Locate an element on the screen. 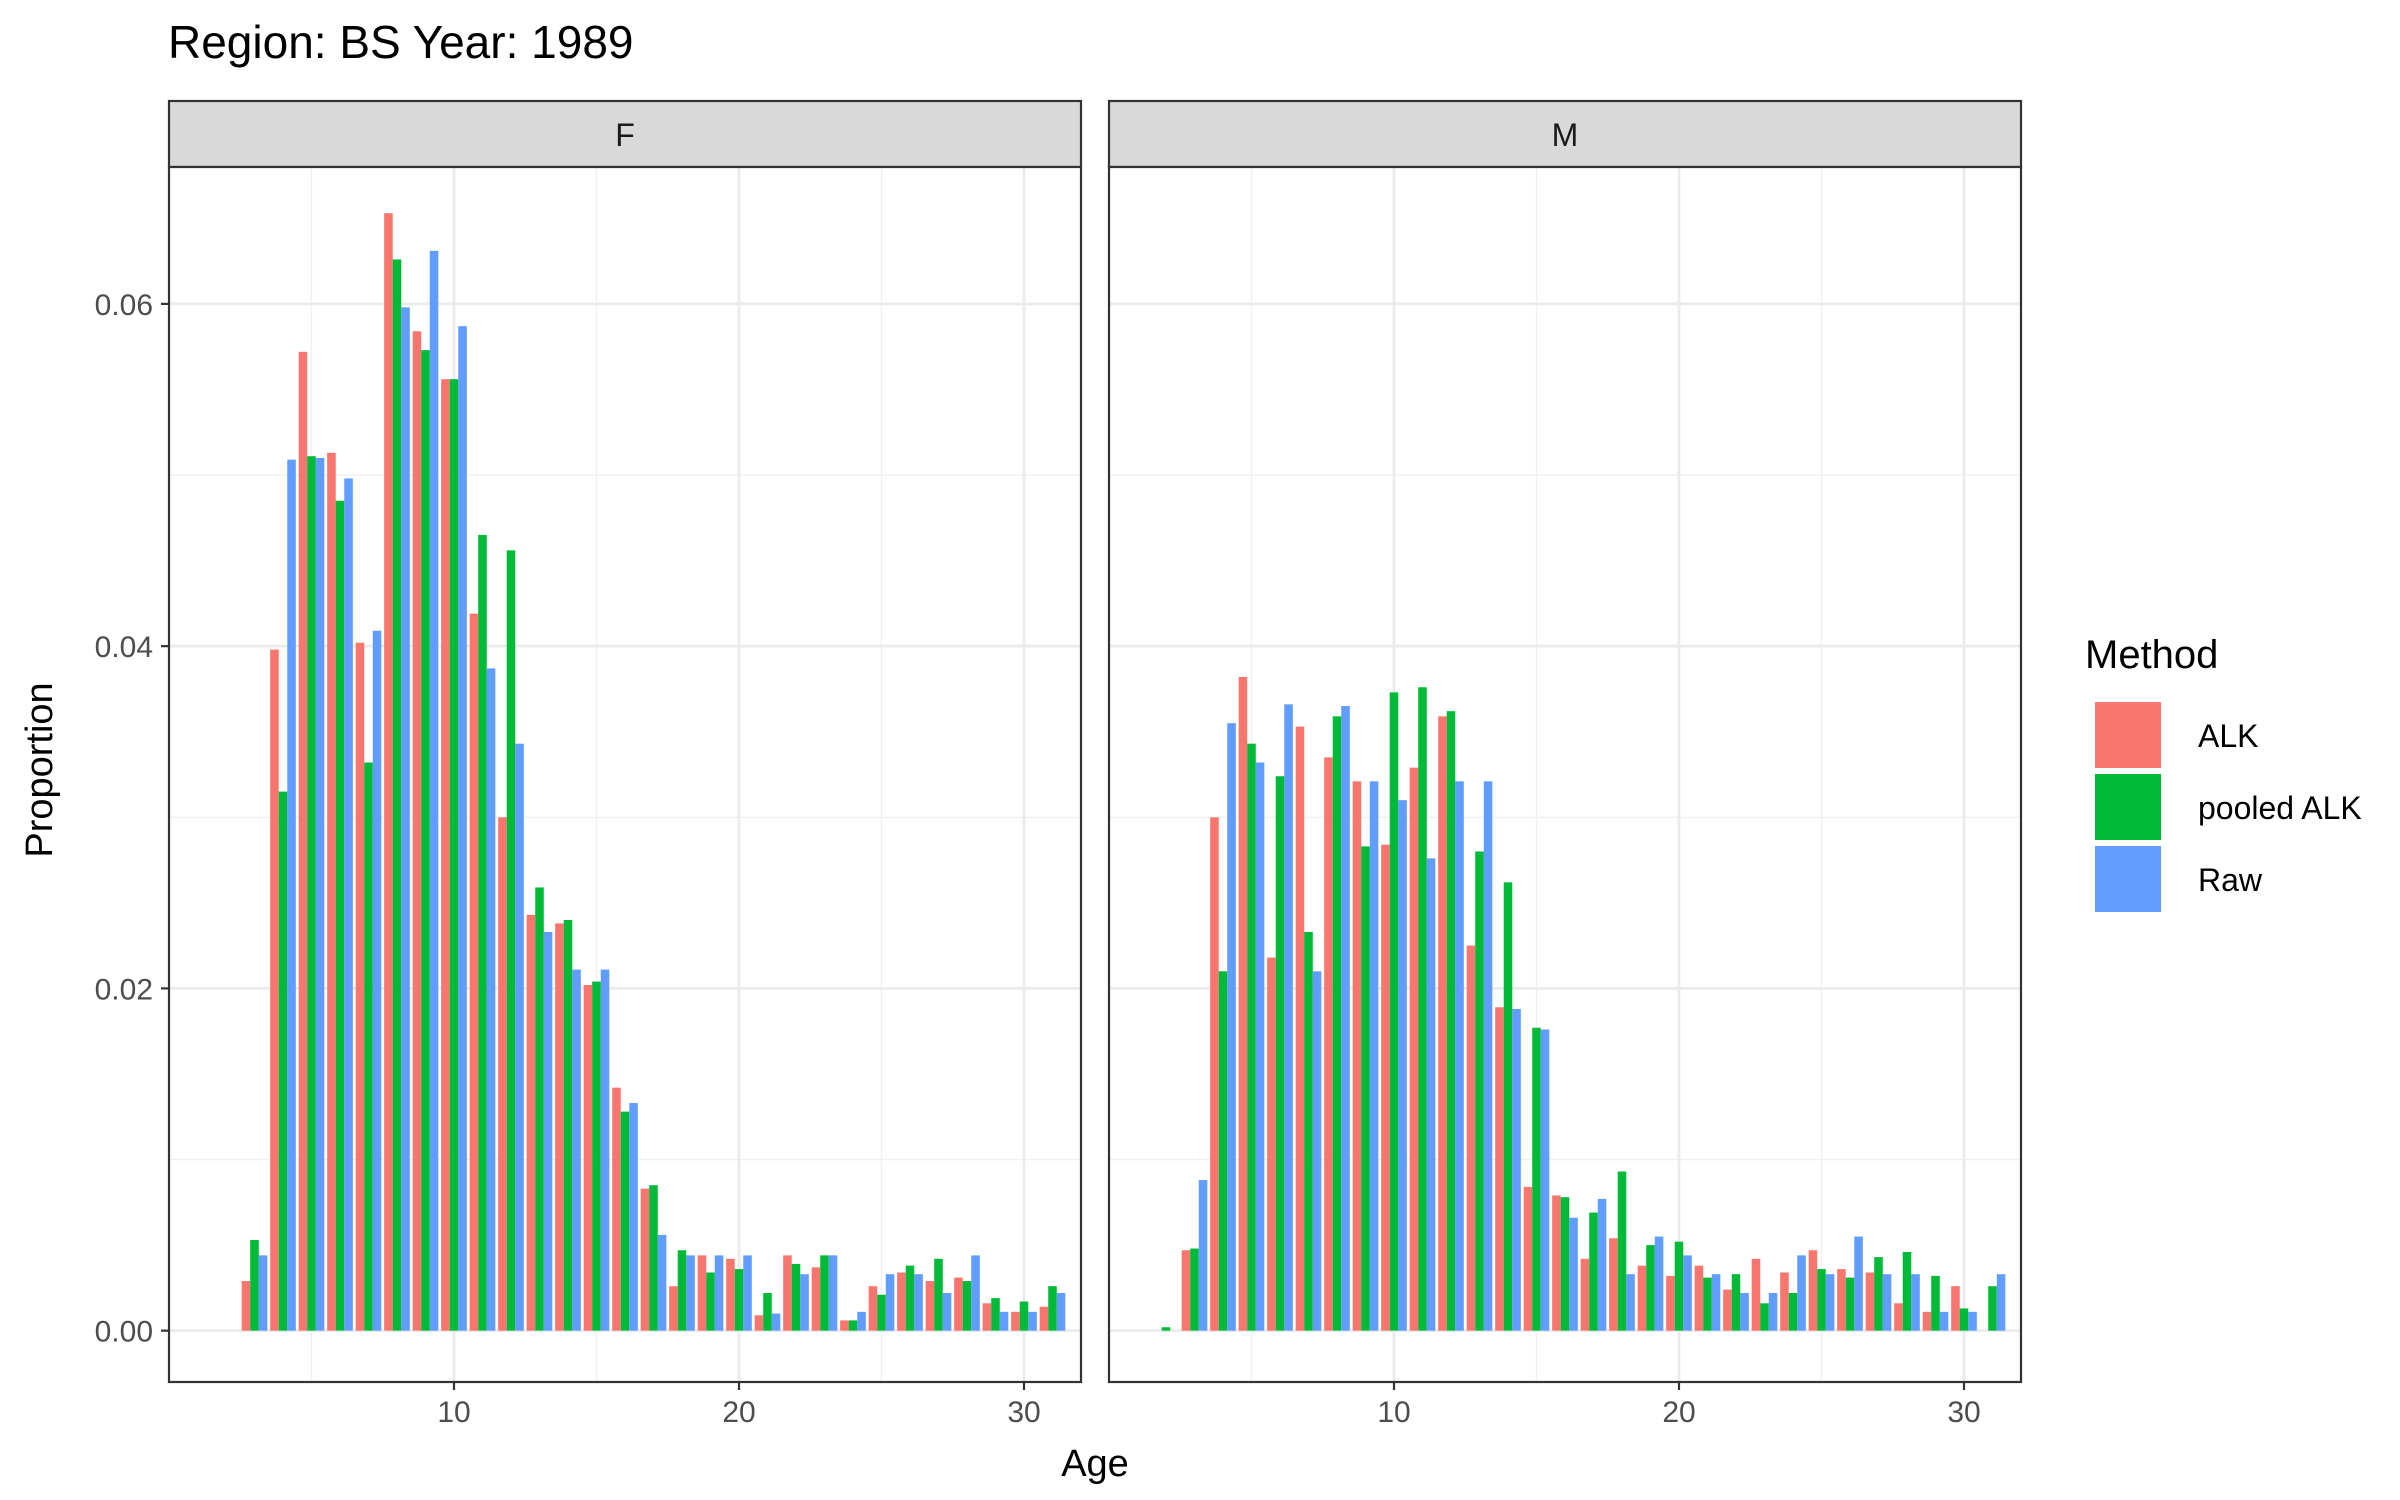  chart-title: Region: BS Year: 1989 is located at coordinates (400, 42).